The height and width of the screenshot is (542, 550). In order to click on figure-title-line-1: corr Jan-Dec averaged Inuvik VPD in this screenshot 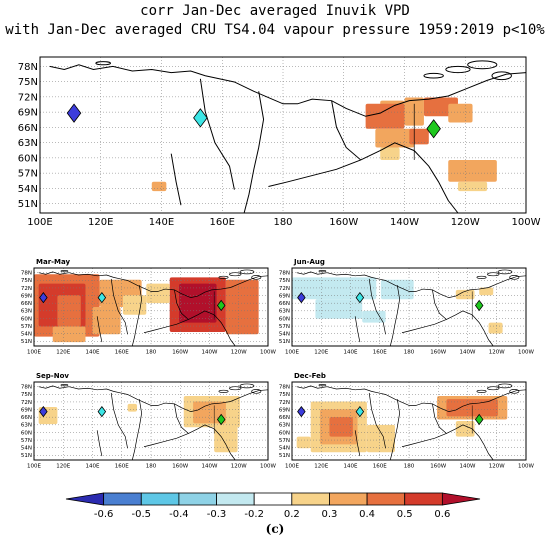, I will do `click(275, 11)`.